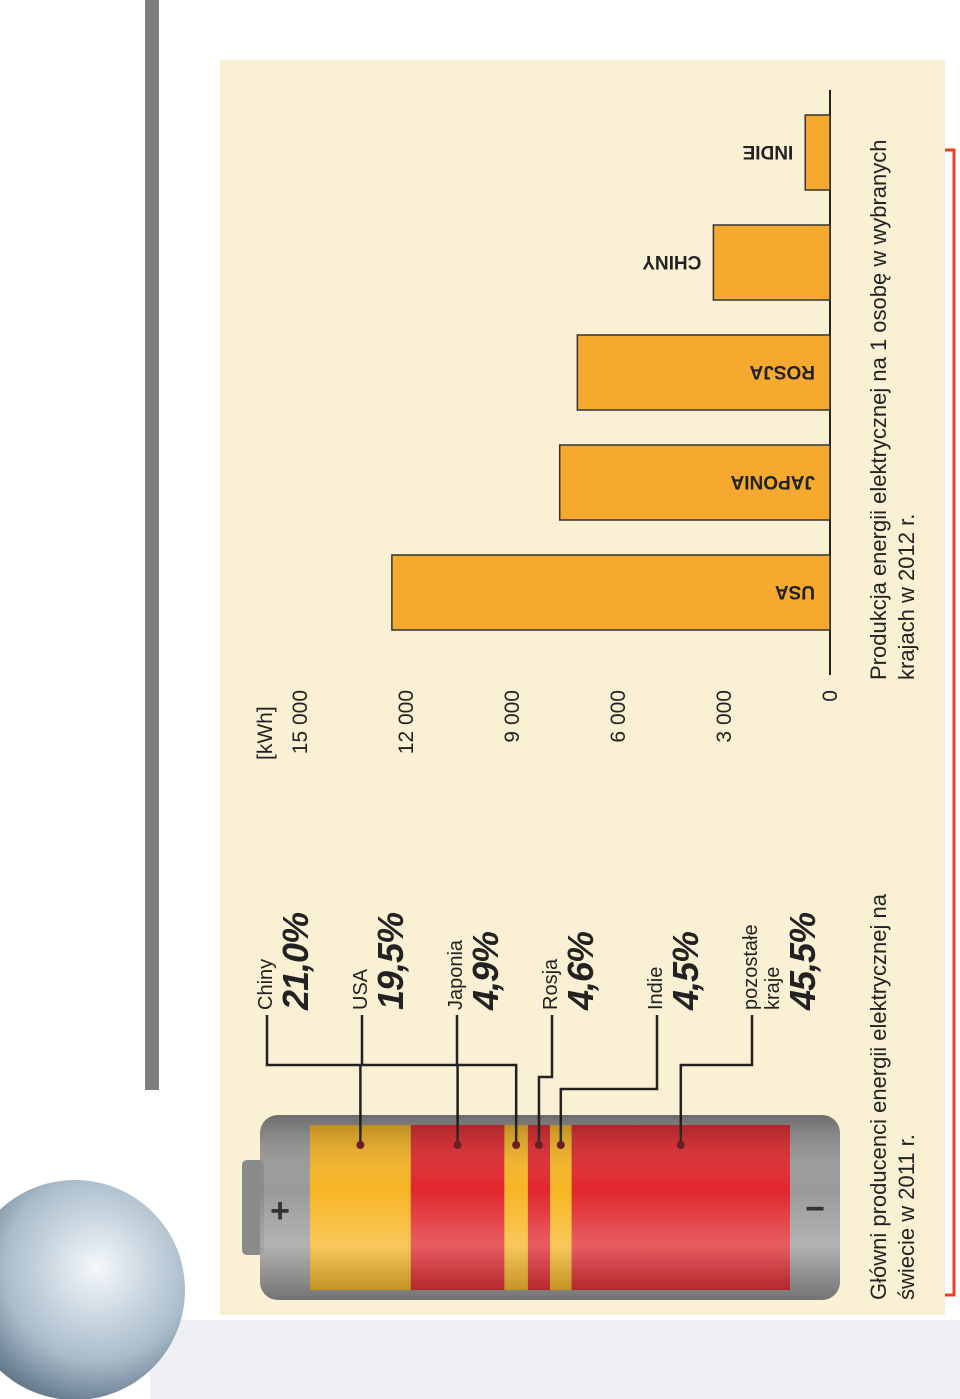 This screenshot has width=960, height=1399. What do you see at coordinates (671, 261) in the screenshot?
I see `category-label: CHINY` at bounding box center [671, 261].